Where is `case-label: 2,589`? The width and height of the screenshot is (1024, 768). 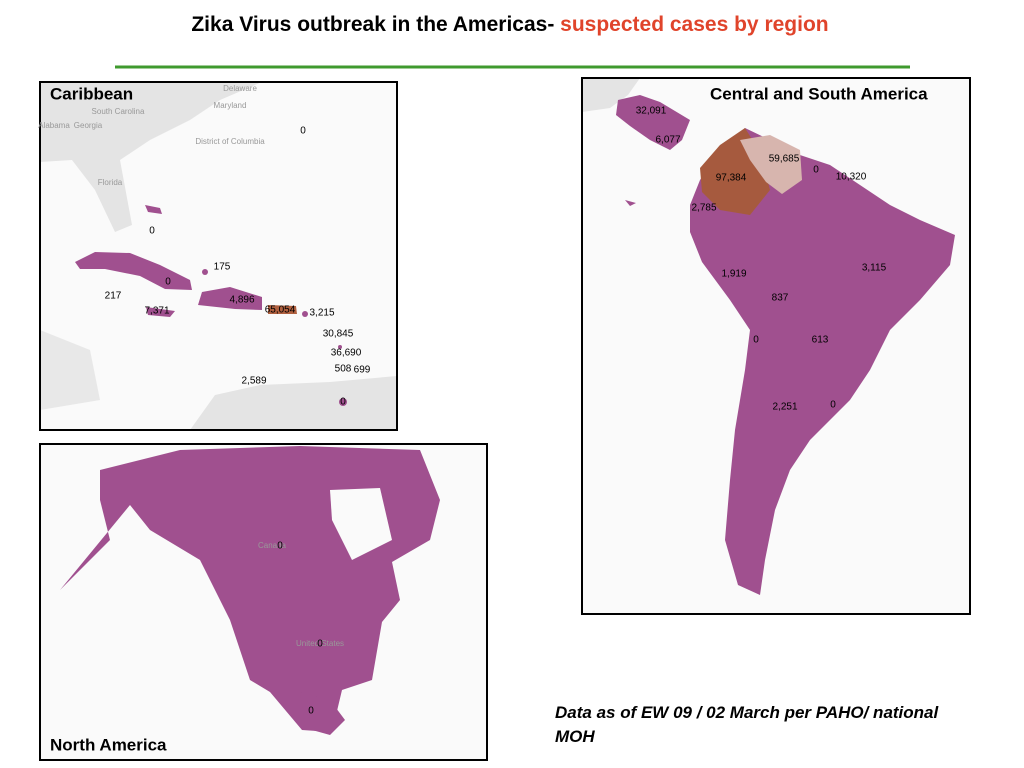 case-label: 2,589 is located at coordinates (253, 381).